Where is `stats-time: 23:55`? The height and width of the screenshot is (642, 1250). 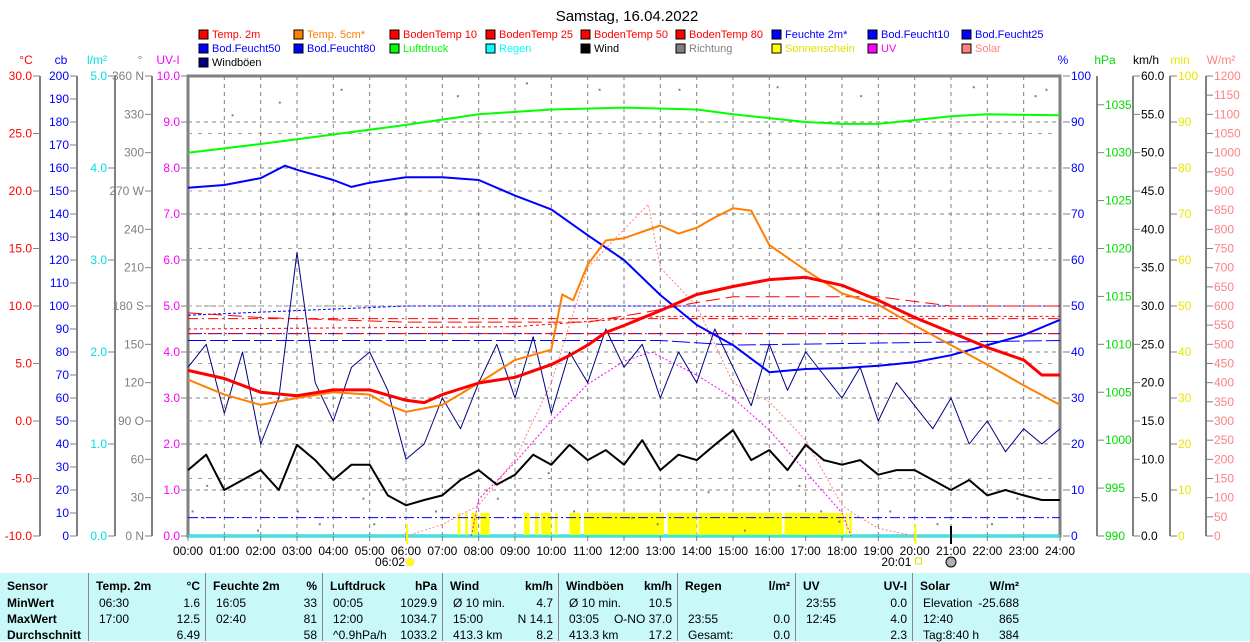
stats-time: 23:55 is located at coordinates (703, 619).